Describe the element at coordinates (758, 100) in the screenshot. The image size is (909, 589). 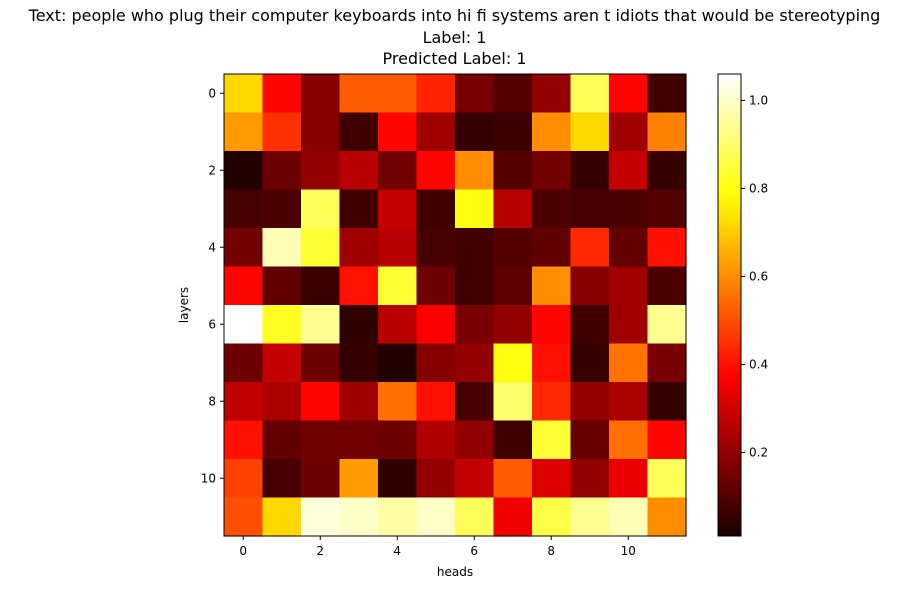
I see `colorbar-tick-label: 1.0` at that location.